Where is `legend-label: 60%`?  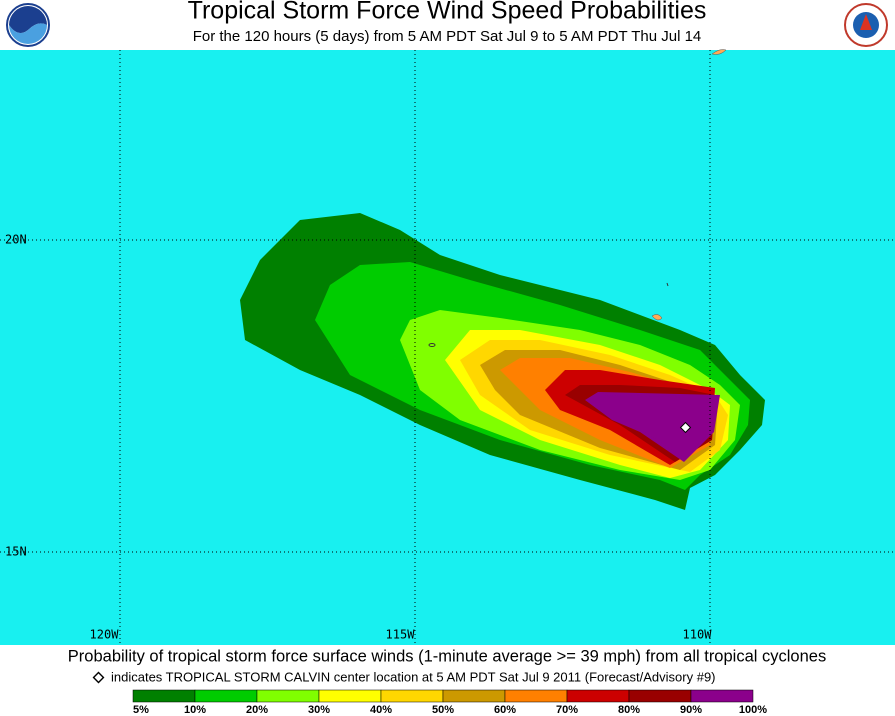
legend-label: 60% is located at coordinates (505, 710).